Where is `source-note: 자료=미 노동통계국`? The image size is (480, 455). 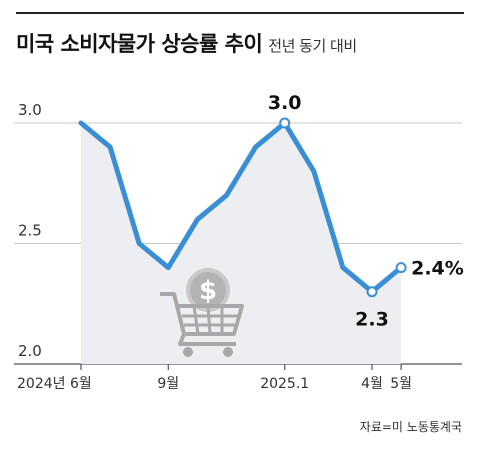 source-note: 자료=미 노동통계국 is located at coordinates (410, 427).